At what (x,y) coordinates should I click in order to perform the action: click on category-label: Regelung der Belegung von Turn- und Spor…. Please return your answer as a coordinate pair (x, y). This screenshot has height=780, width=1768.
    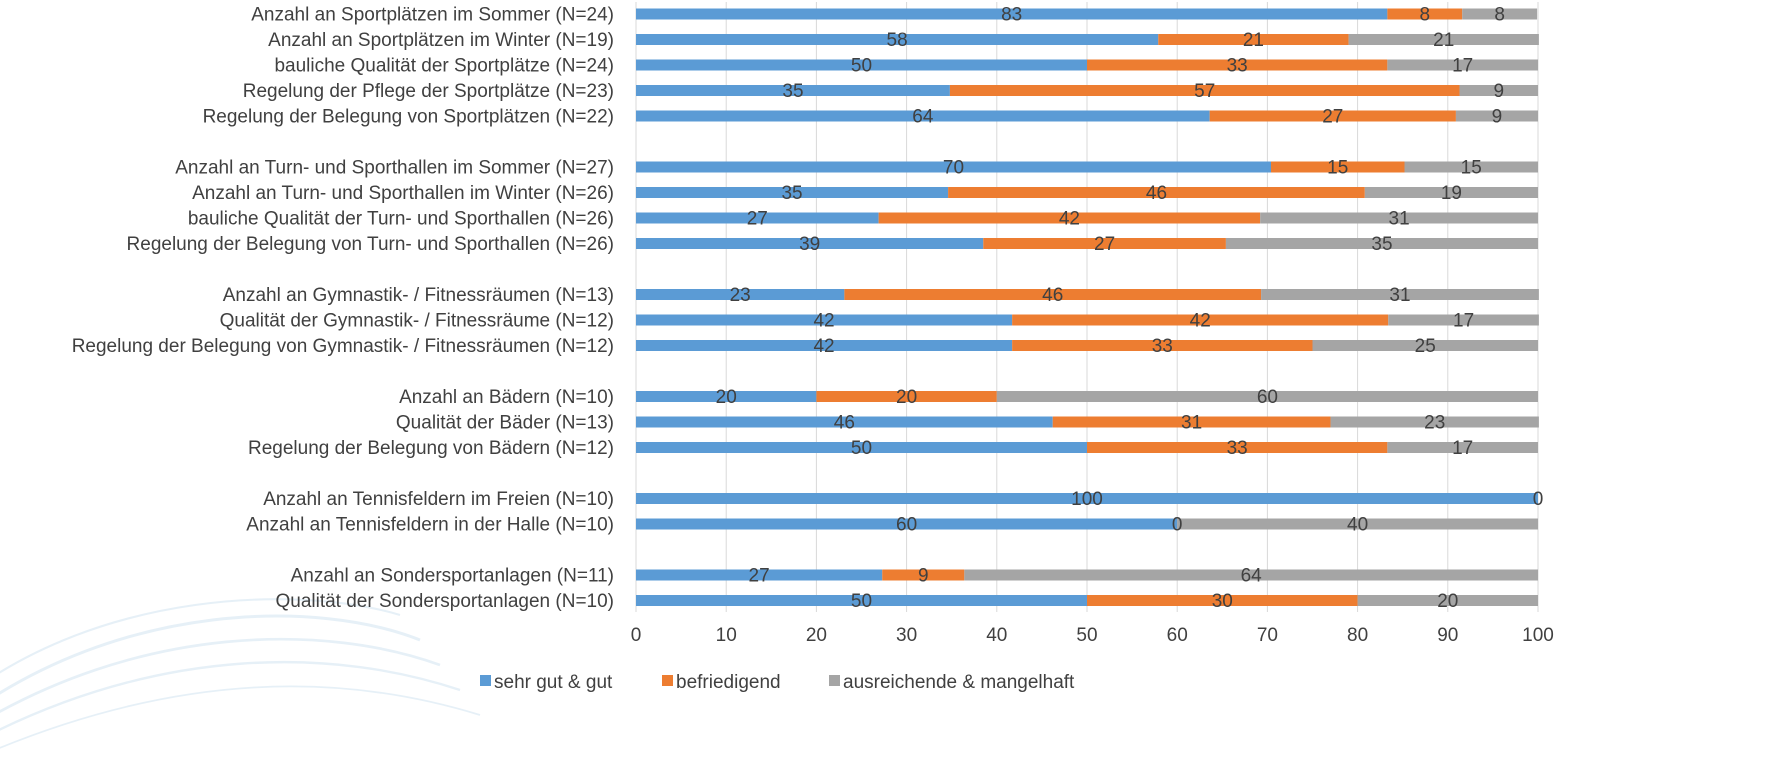
    Looking at the image, I should click on (370, 244).